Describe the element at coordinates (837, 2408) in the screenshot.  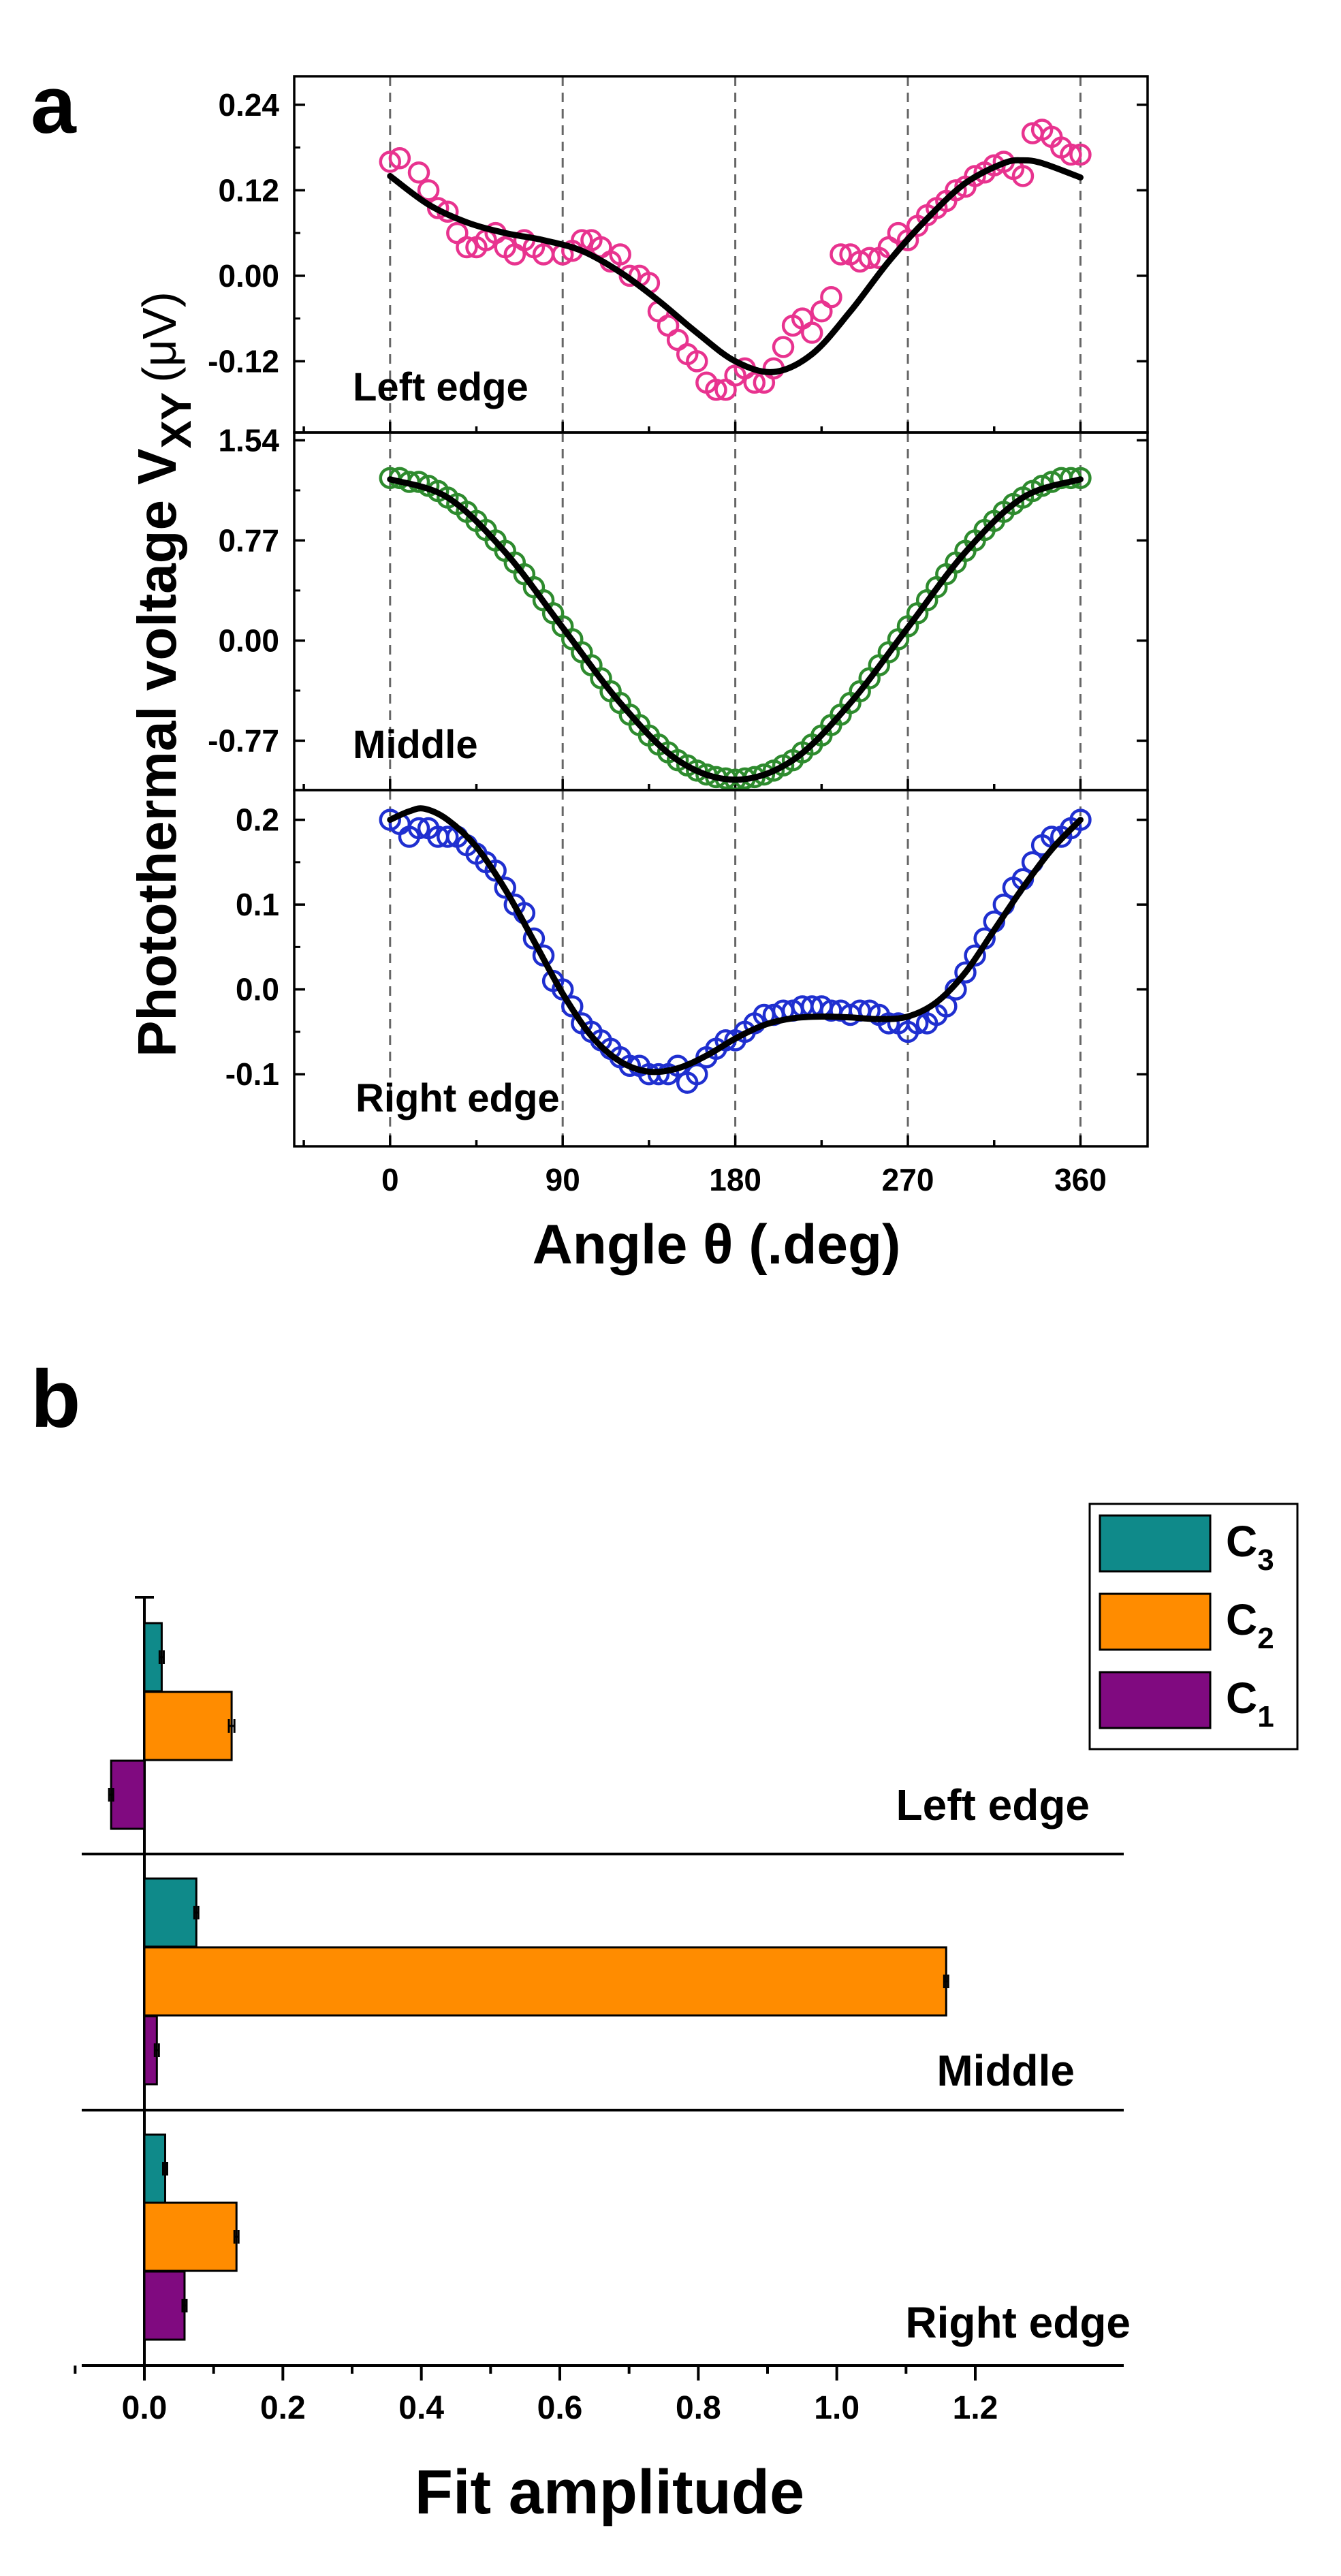
I see `x-tick-label-b: 1.0` at that location.